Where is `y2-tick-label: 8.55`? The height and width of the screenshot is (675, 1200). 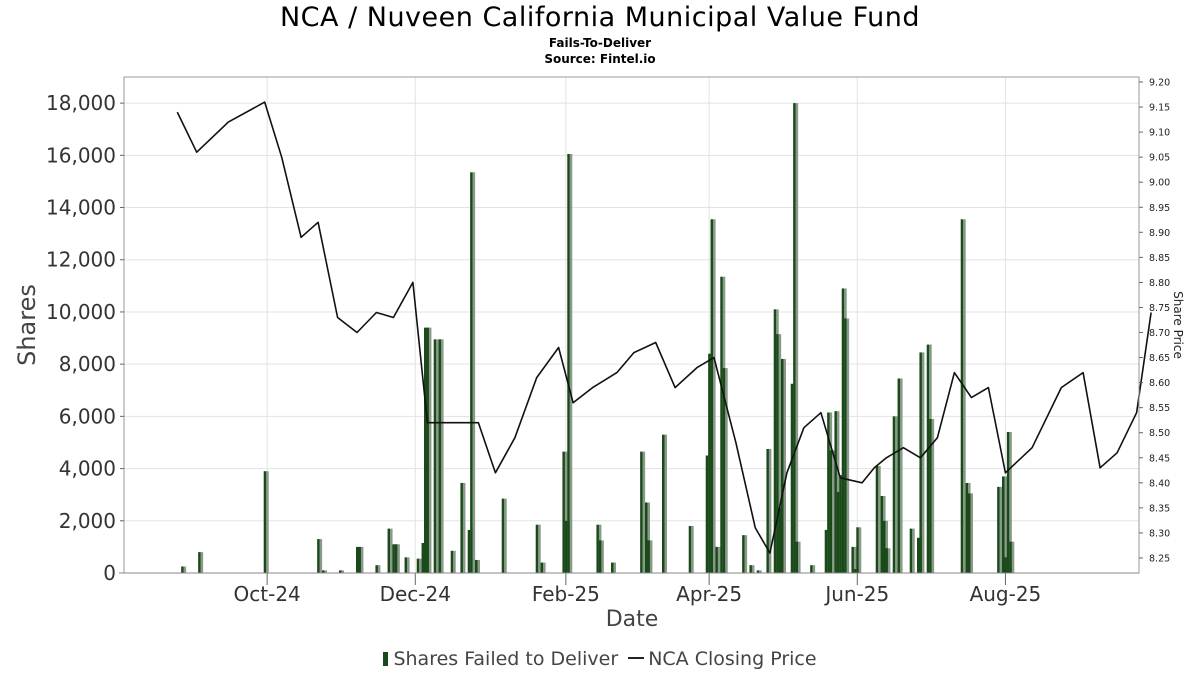 y2-tick-label: 8.55 is located at coordinates (1159, 408).